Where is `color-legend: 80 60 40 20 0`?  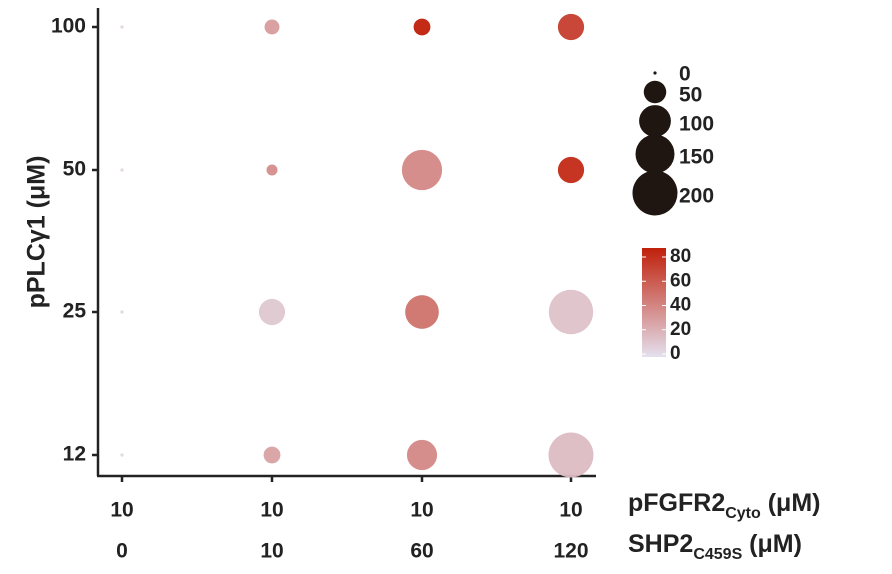
color-legend: 80 60 40 20 0 is located at coordinates (666, 305).